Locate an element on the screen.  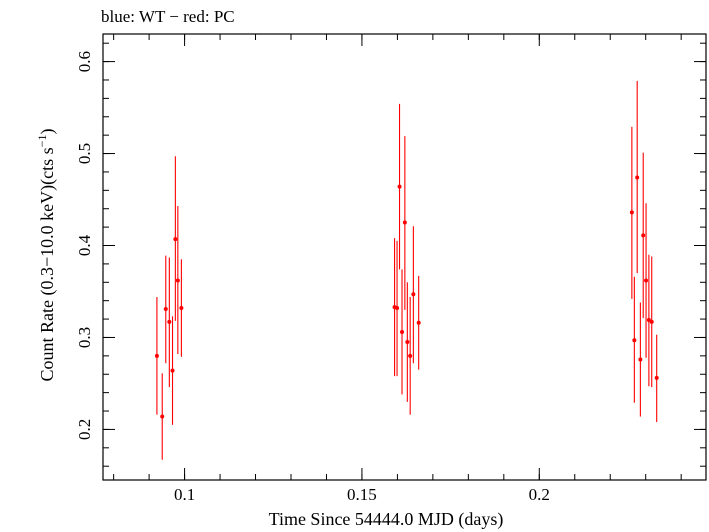
x-tick-labels: 0.1 0.15 0.2 is located at coordinates (362, 494).